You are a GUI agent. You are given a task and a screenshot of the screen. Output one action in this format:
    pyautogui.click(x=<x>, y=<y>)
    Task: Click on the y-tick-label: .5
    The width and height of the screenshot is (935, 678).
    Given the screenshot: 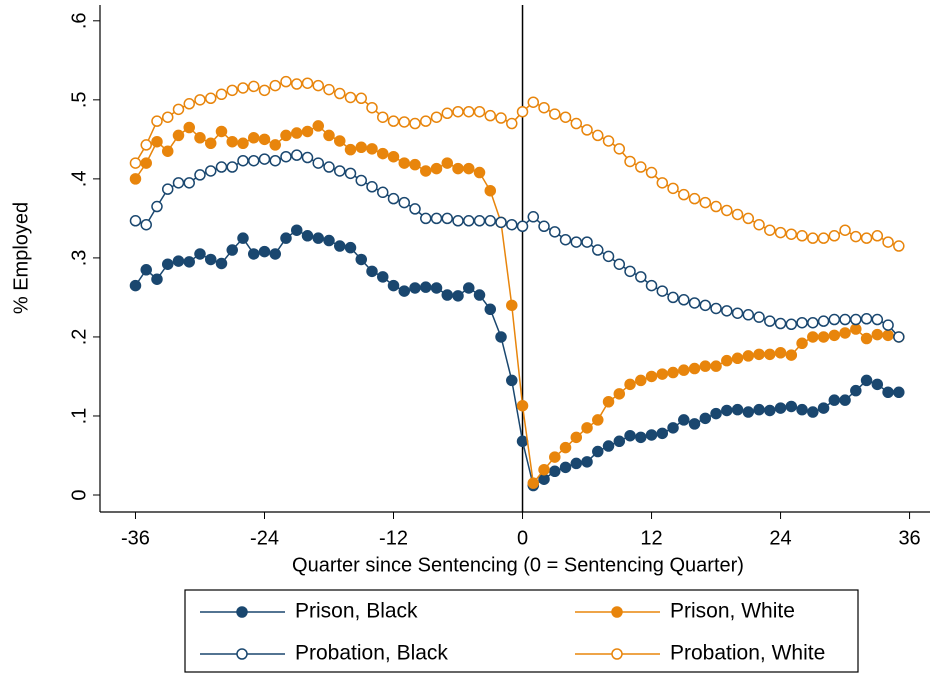 What is the action you would take?
    pyautogui.click(x=79, y=99)
    